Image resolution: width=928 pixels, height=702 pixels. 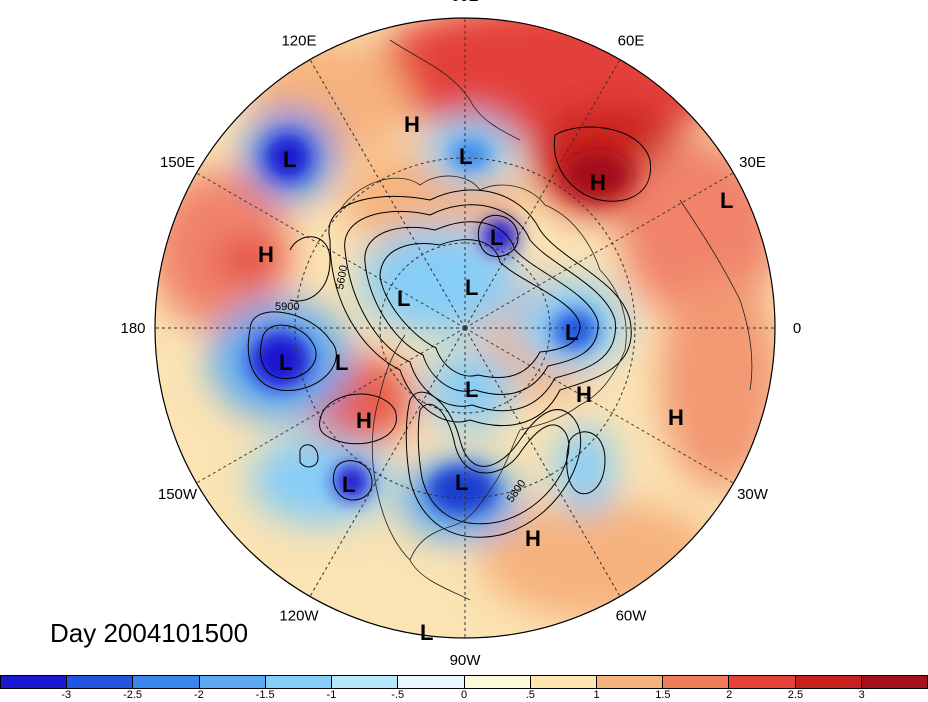 What do you see at coordinates (861, 695) in the screenshot?
I see `colorbar-tick-label: 3` at bounding box center [861, 695].